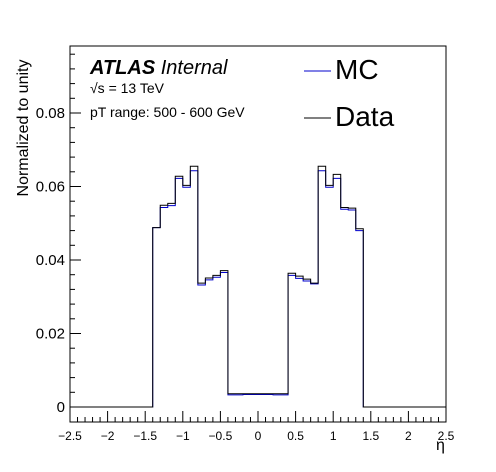 The image size is (496, 472). Describe the element at coordinates (50, 334) in the screenshot. I see `y-tick-label: 0.02` at that location.